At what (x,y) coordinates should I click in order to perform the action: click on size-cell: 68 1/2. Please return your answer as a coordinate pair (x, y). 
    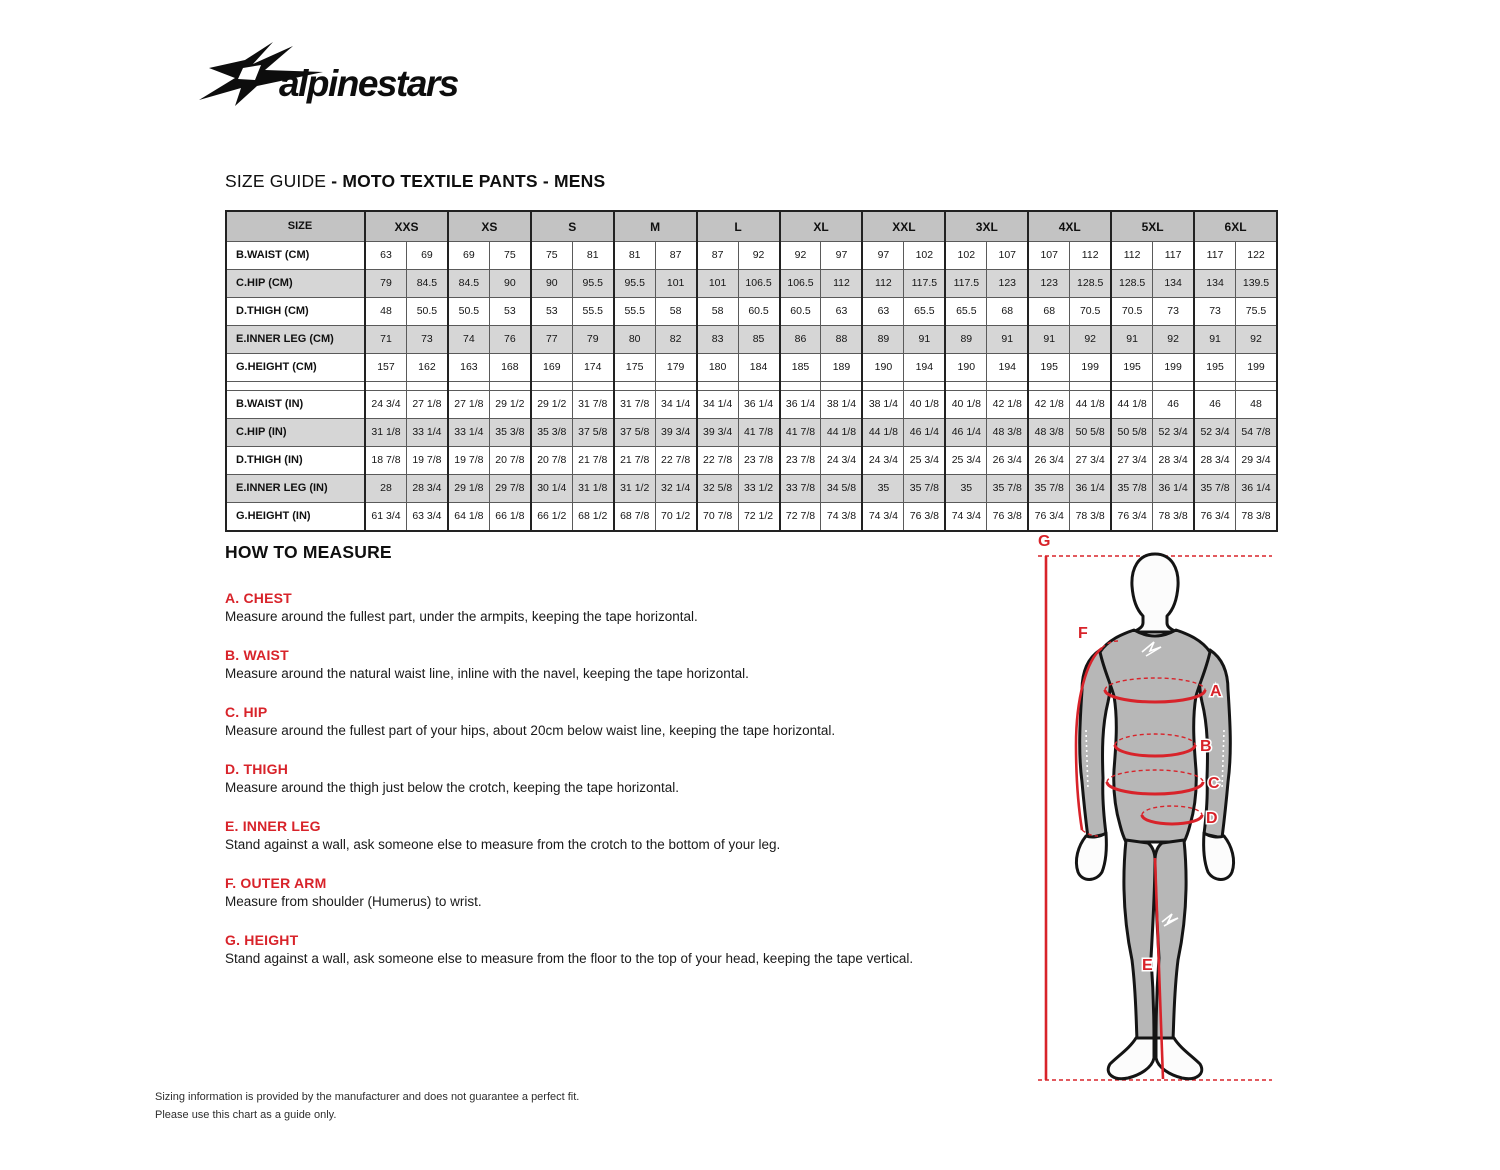
    Looking at the image, I should click on (593, 517).